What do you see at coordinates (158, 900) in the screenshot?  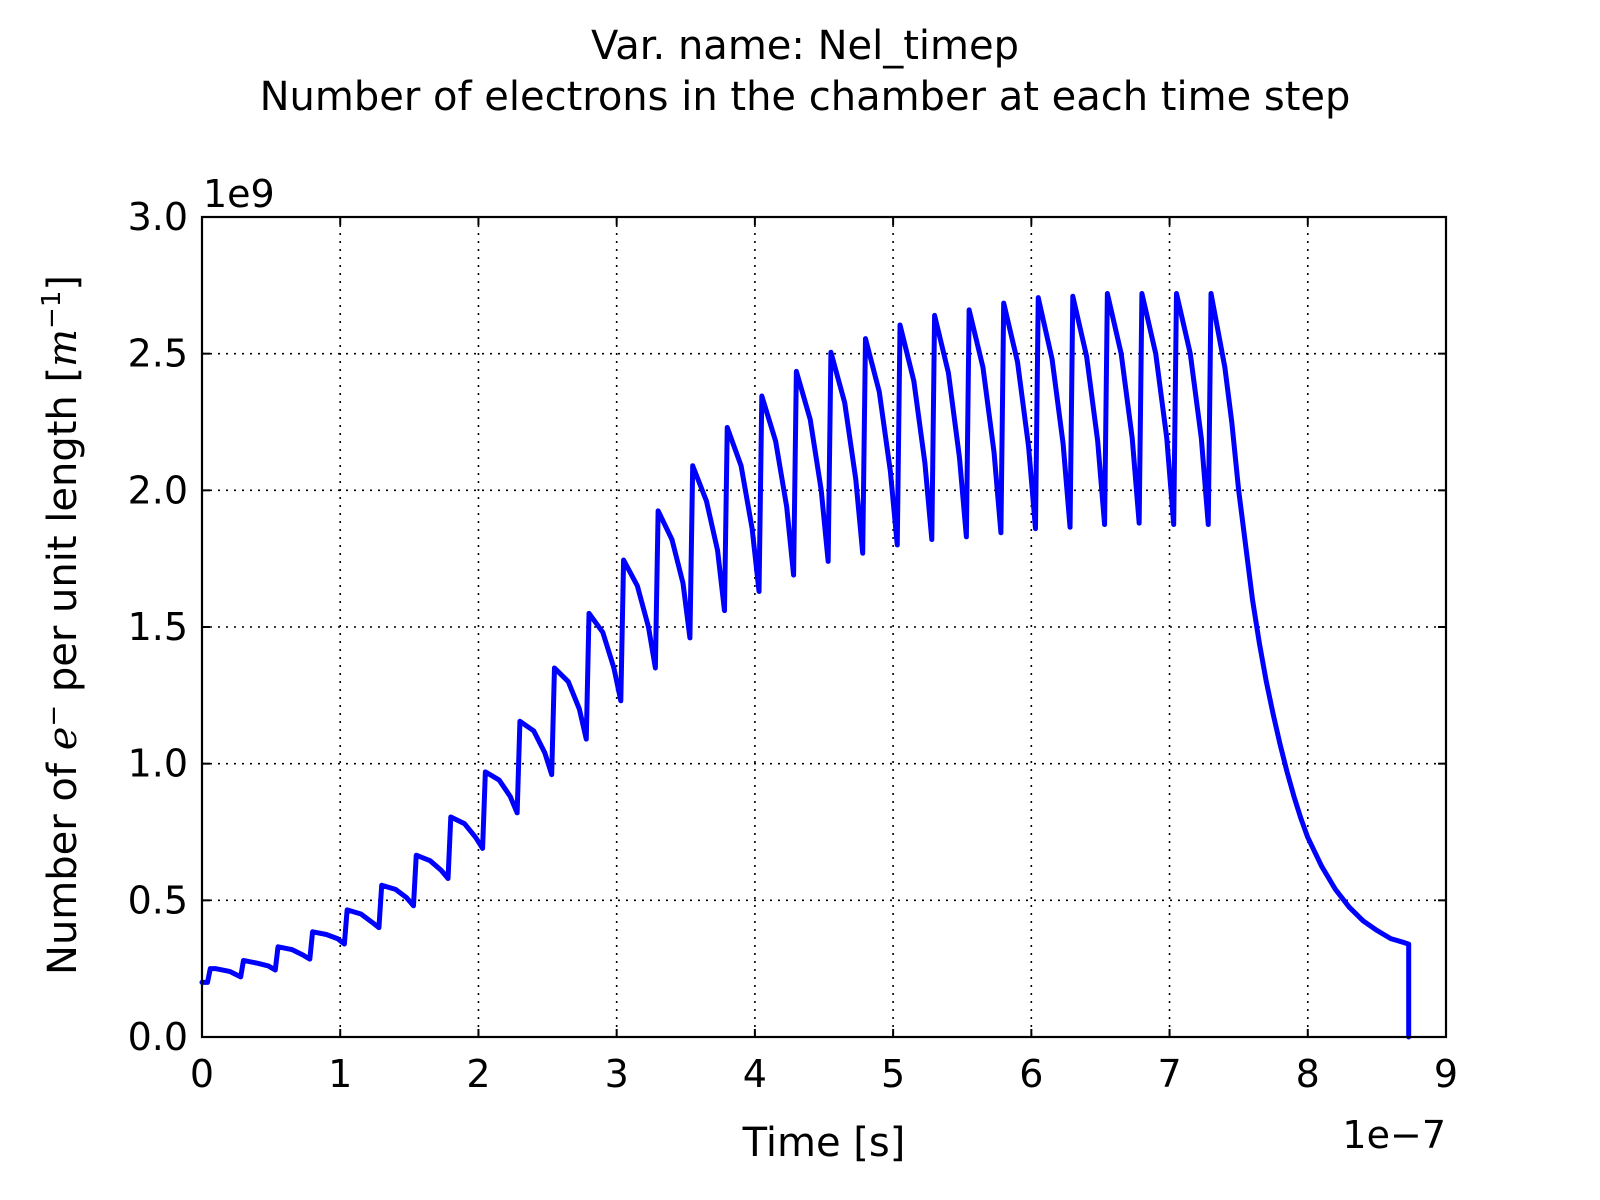 I see `y-tick-label-1: 0.5` at bounding box center [158, 900].